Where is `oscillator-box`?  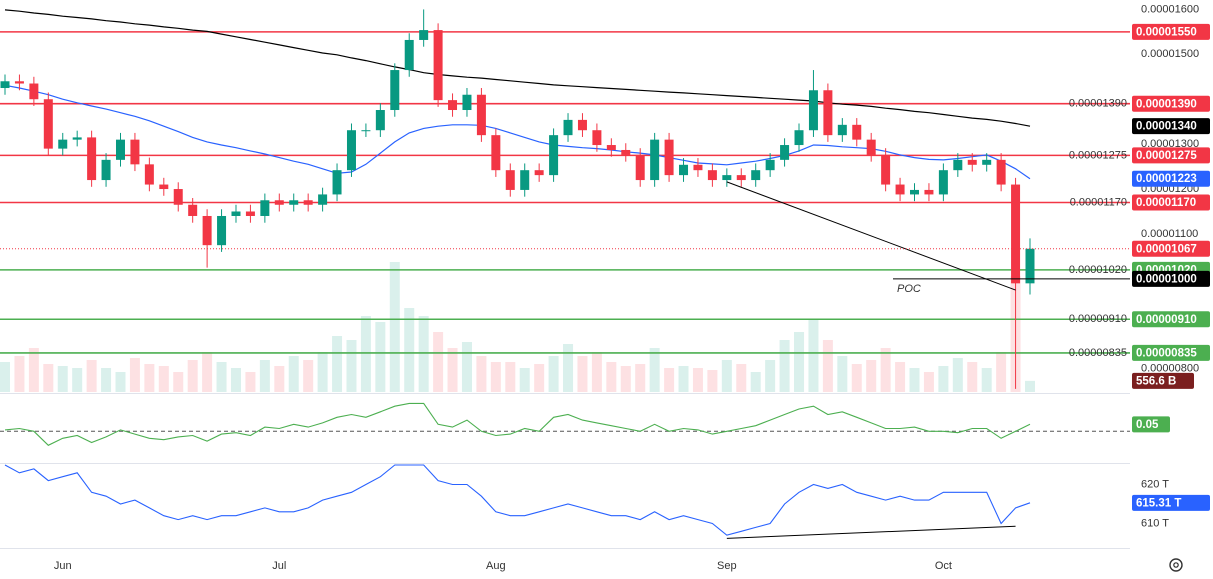
oscillator-box is located at coordinates (1151, 424).